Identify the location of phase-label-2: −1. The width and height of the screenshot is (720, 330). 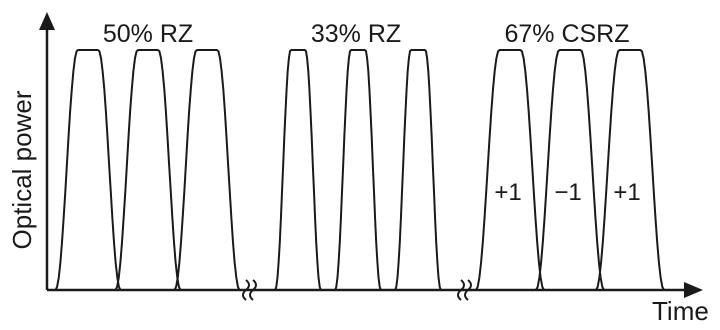
(567, 192).